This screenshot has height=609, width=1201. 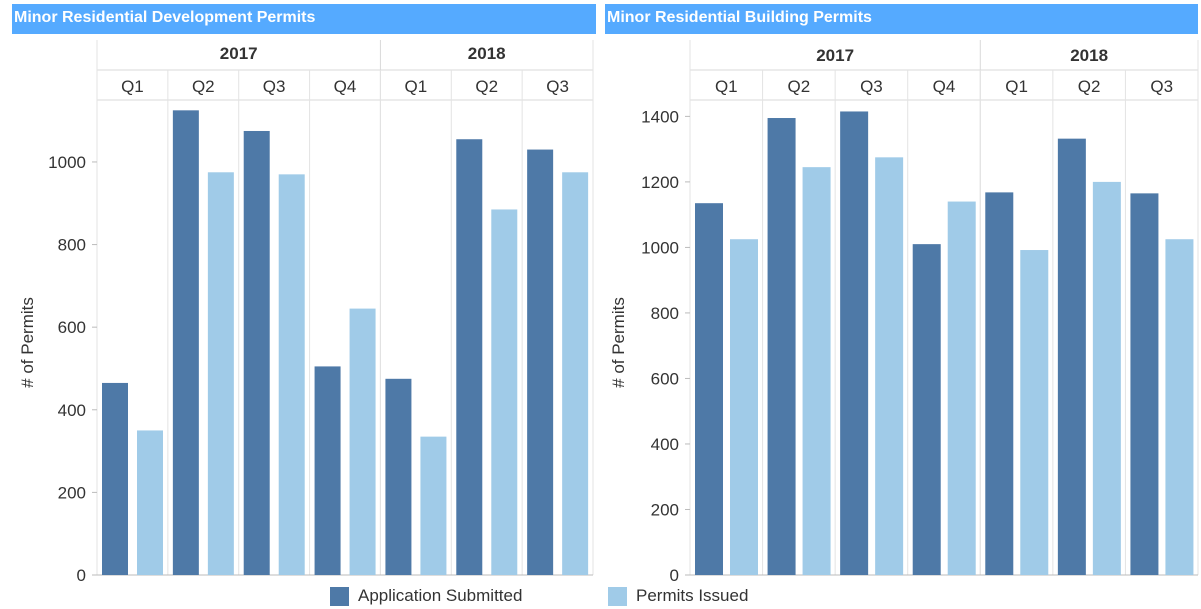 What do you see at coordinates (901, 19) in the screenshot?
I see `chart-title-building: Minor Residential Building Permits` at bounding box center [901, 19].